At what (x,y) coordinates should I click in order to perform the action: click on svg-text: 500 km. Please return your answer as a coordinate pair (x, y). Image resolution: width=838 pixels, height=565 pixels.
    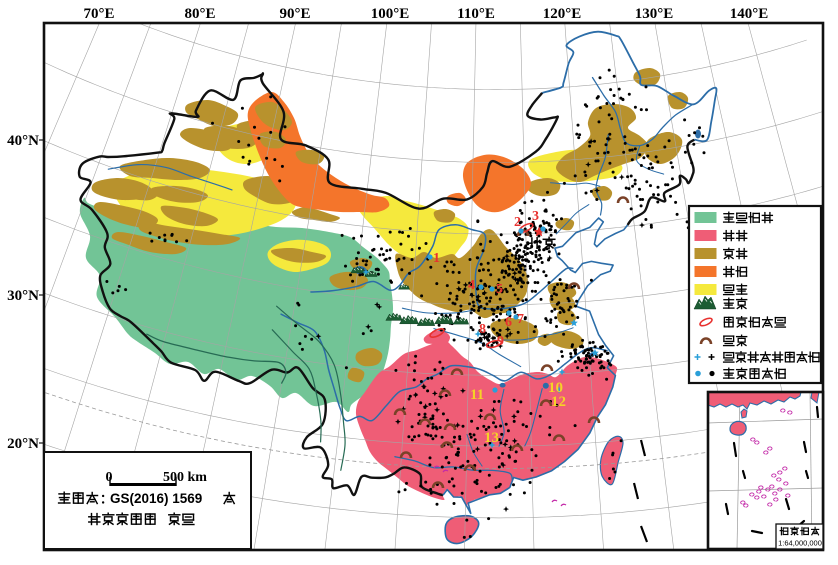
    Looking at the image, I should click on (185, 477).